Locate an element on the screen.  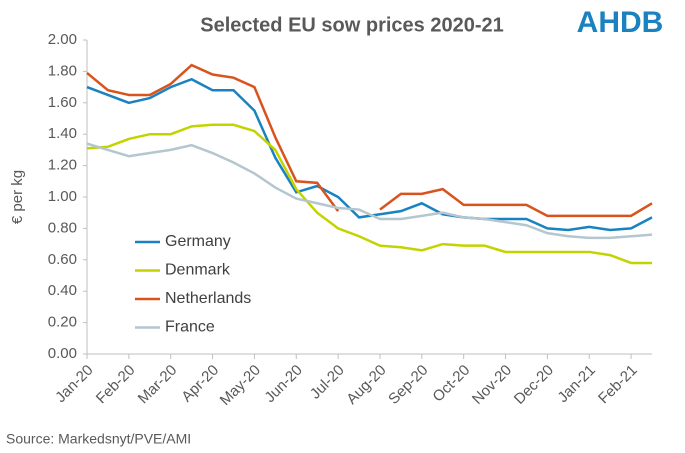
x-tick-label: Aug-20 is located at coordinates (366, 385).